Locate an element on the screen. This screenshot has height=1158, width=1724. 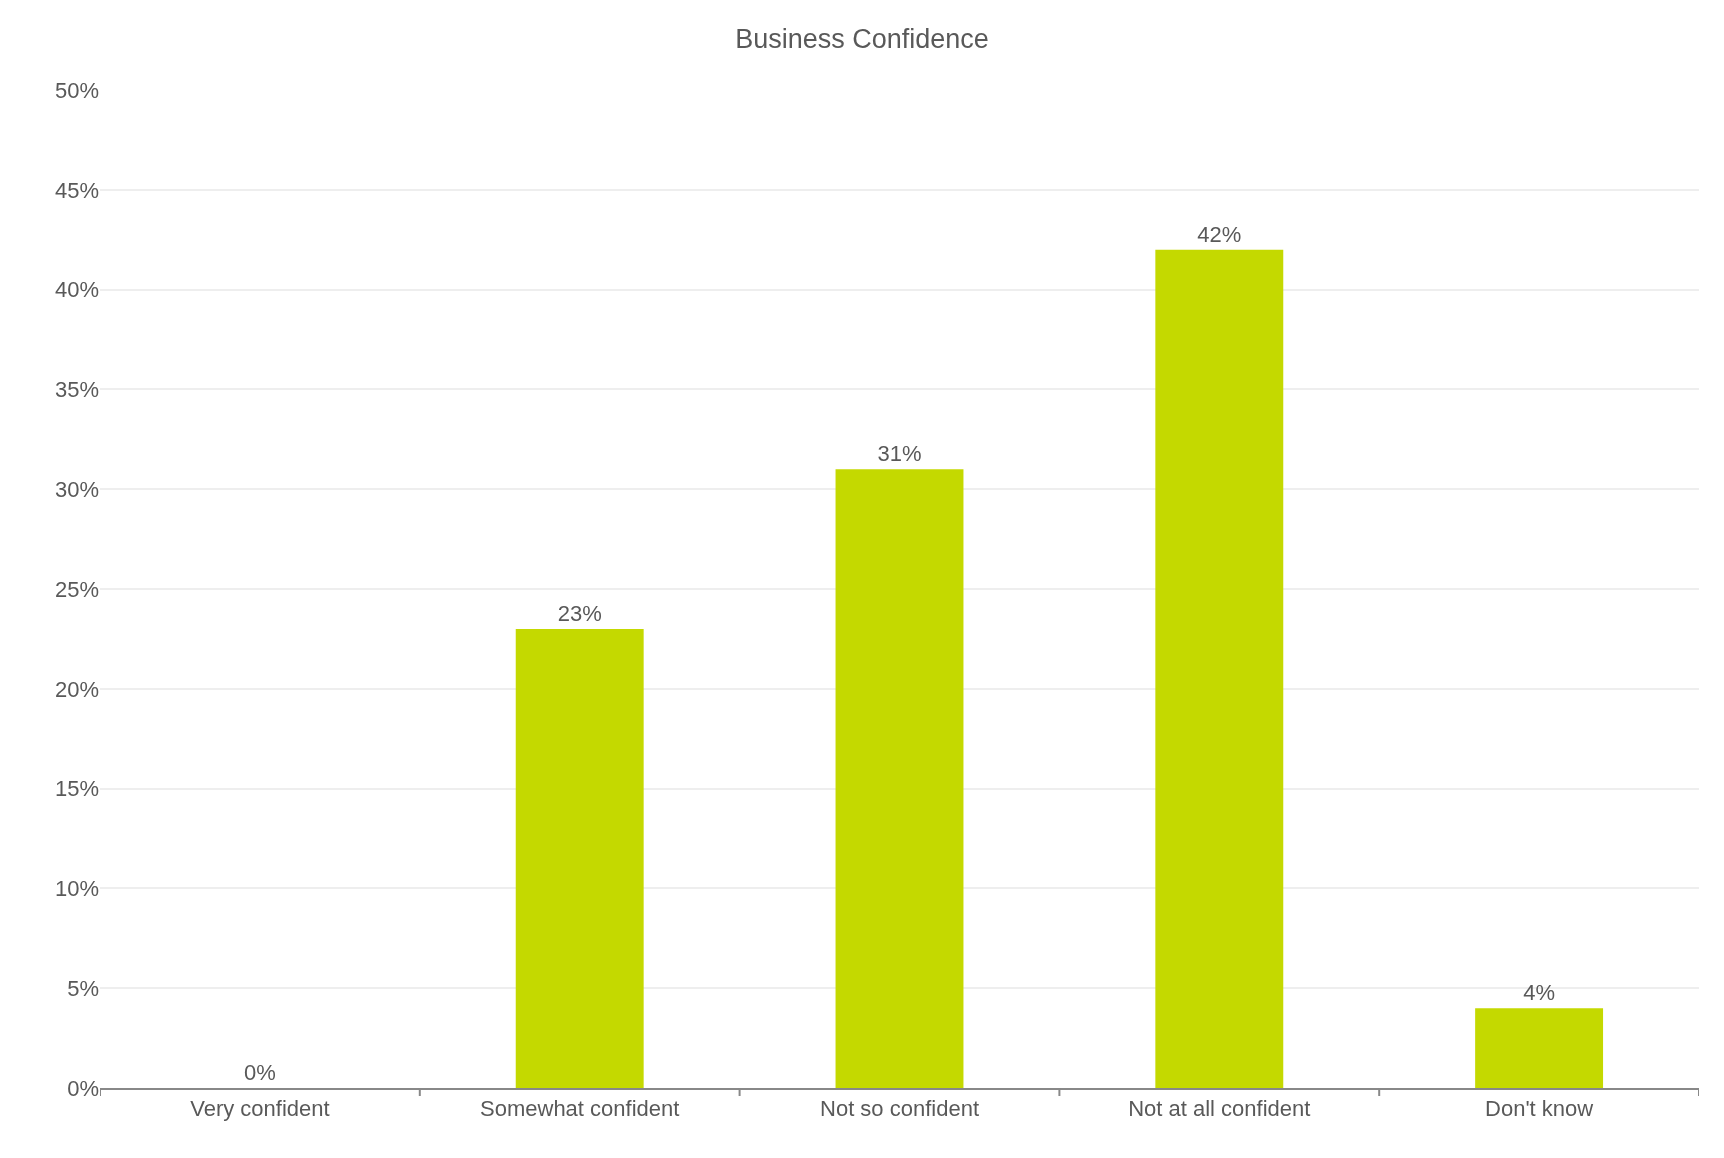
y-tick-label: 35% is located at coordinates (76, 390).